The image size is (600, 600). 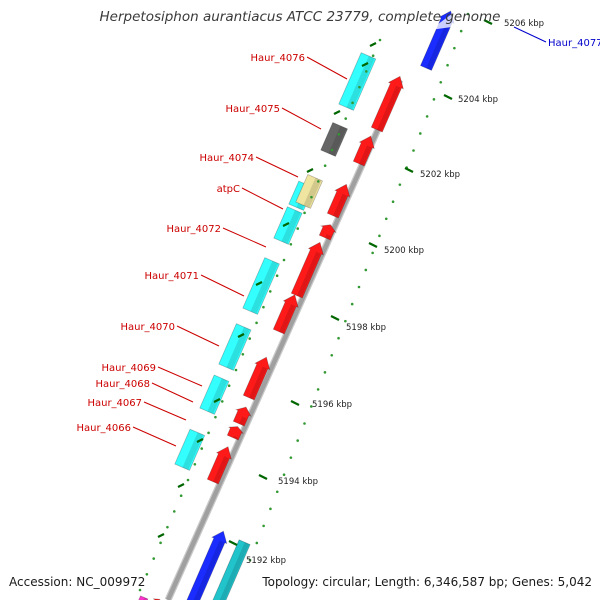 I want to click on blue-gene, so click(x=207, y=565).